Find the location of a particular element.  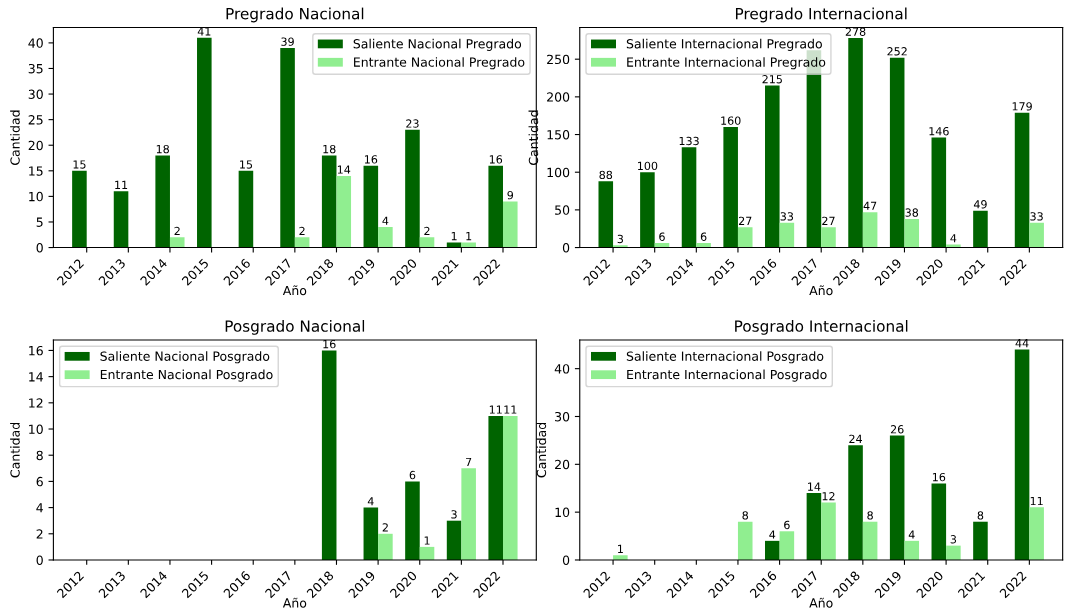

y-tick-label: 30 is located at coordinates (562, 416).